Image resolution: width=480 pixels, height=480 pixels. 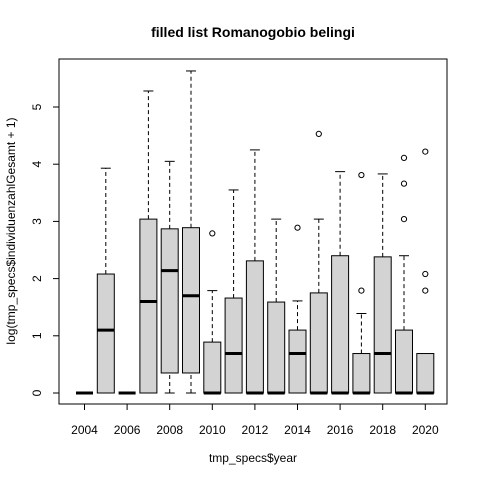 I want to click on box-2017, so click(x=361, y=283).